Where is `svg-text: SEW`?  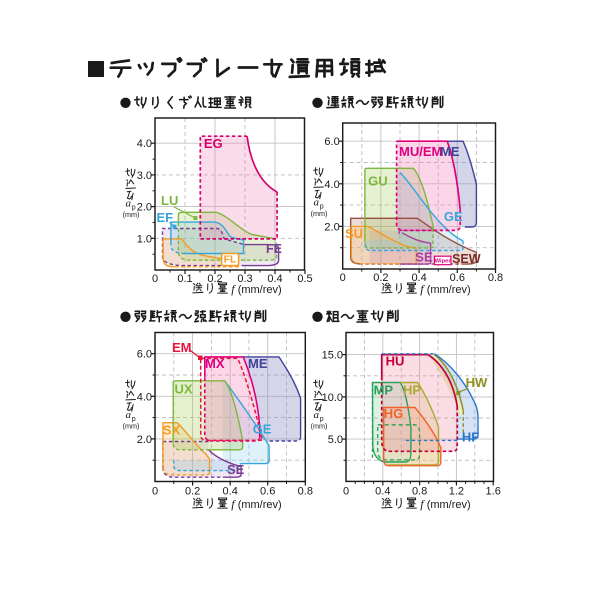
svg-text: SEW is located at coordinates (466, 259).